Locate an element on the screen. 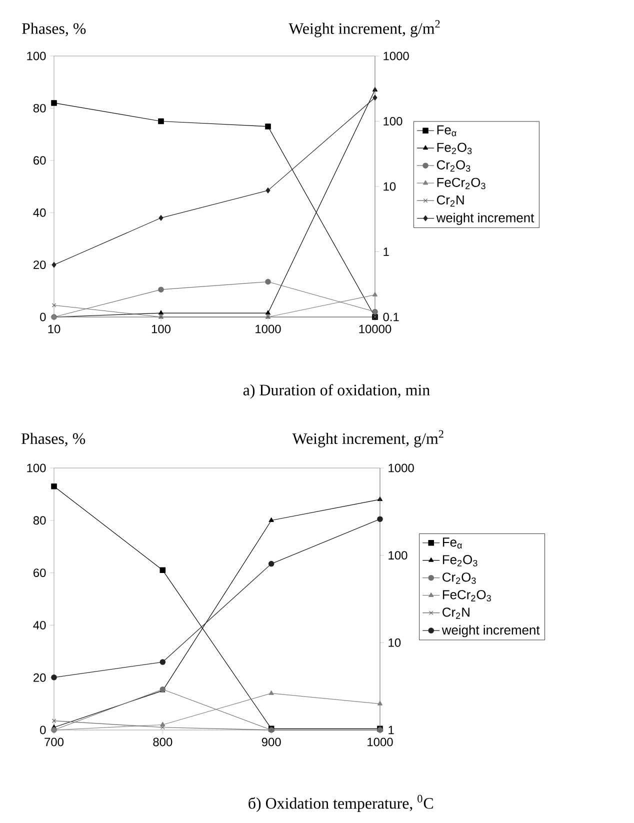 The image size is (634, 823). x-tick-label: 900 is located at coordinates (271, 742).